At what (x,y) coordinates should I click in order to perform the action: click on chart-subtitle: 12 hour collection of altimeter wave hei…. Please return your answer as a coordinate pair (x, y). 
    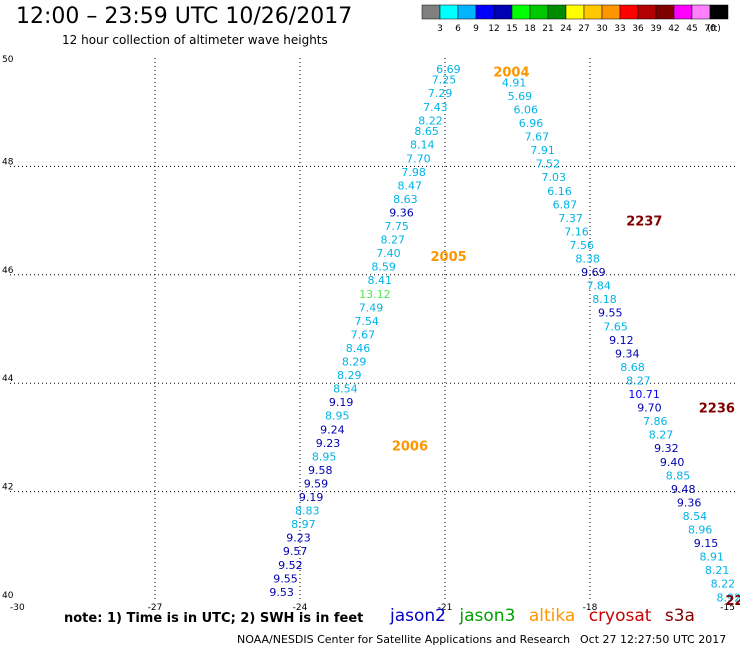
    Looking at the image, I should click on (195, 40).